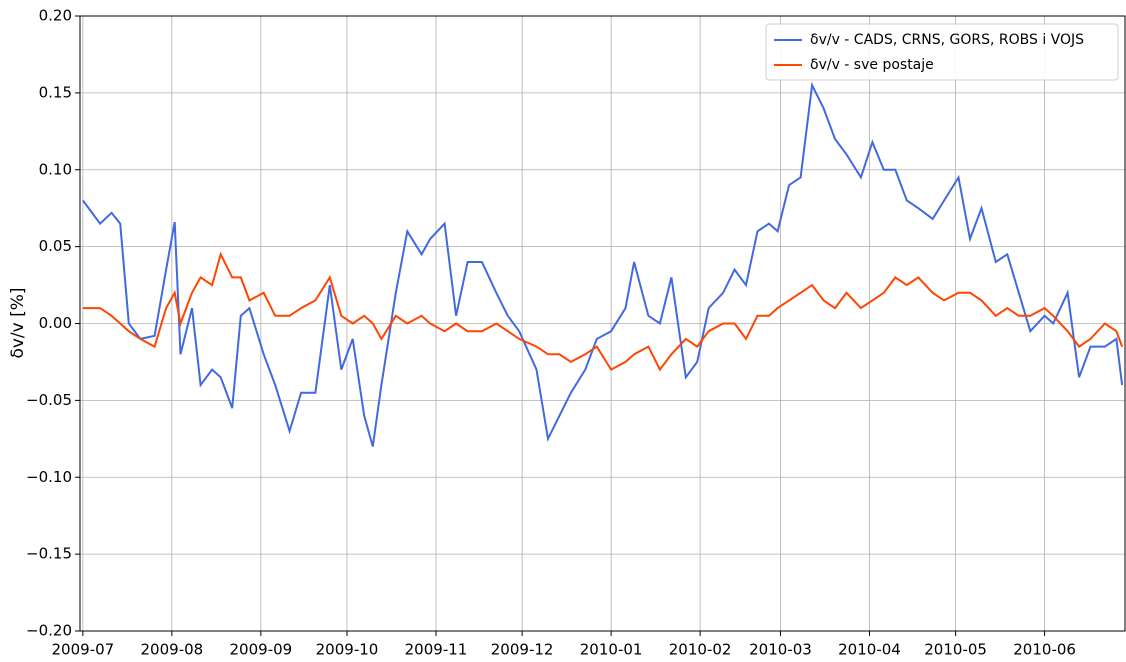 Image resolution: width=1126 pixels, height=662 pixels. What do you see at coordinates (780, 650) in the screenshot?
I see `x-tick-label: 2010-03` at bounding box center [780, 650].